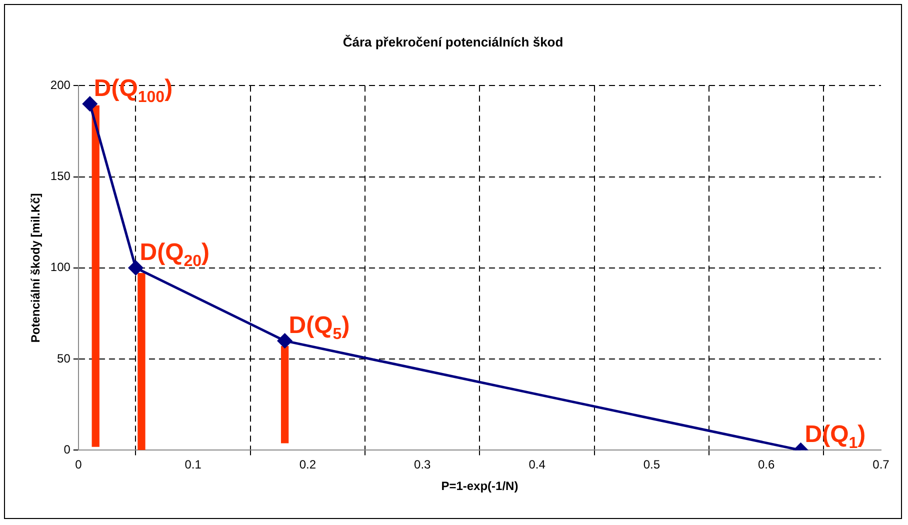 Image resolution: width=908 pixels, height=525 pixels. What do you see at coordinates (60, 176) in the screenshot?
I see `y-tick-label: 150` at bounding box center [60, 176].